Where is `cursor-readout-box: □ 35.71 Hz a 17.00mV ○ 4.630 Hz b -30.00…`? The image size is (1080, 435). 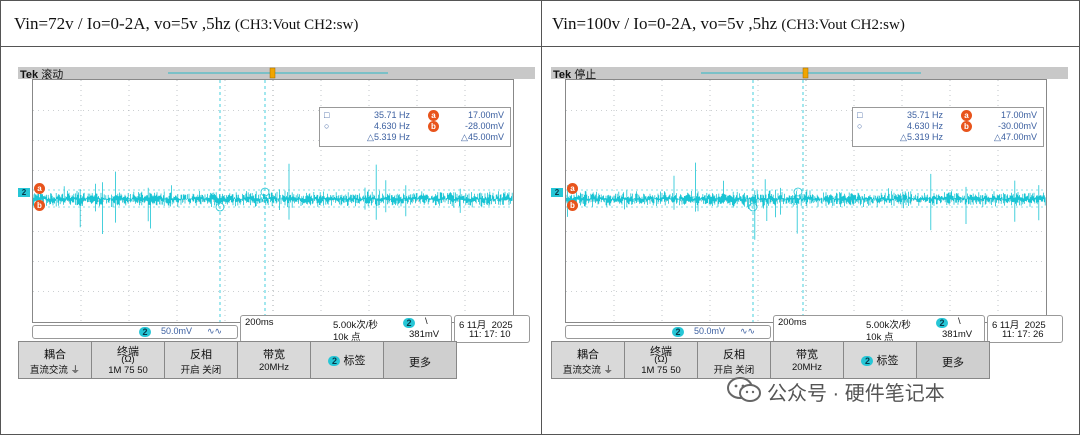
cursor-readout-box: □ 35.71 Hz a 17.00mV ○ 4.630 Hz b -30.00… is located at coordinates (948, 127).